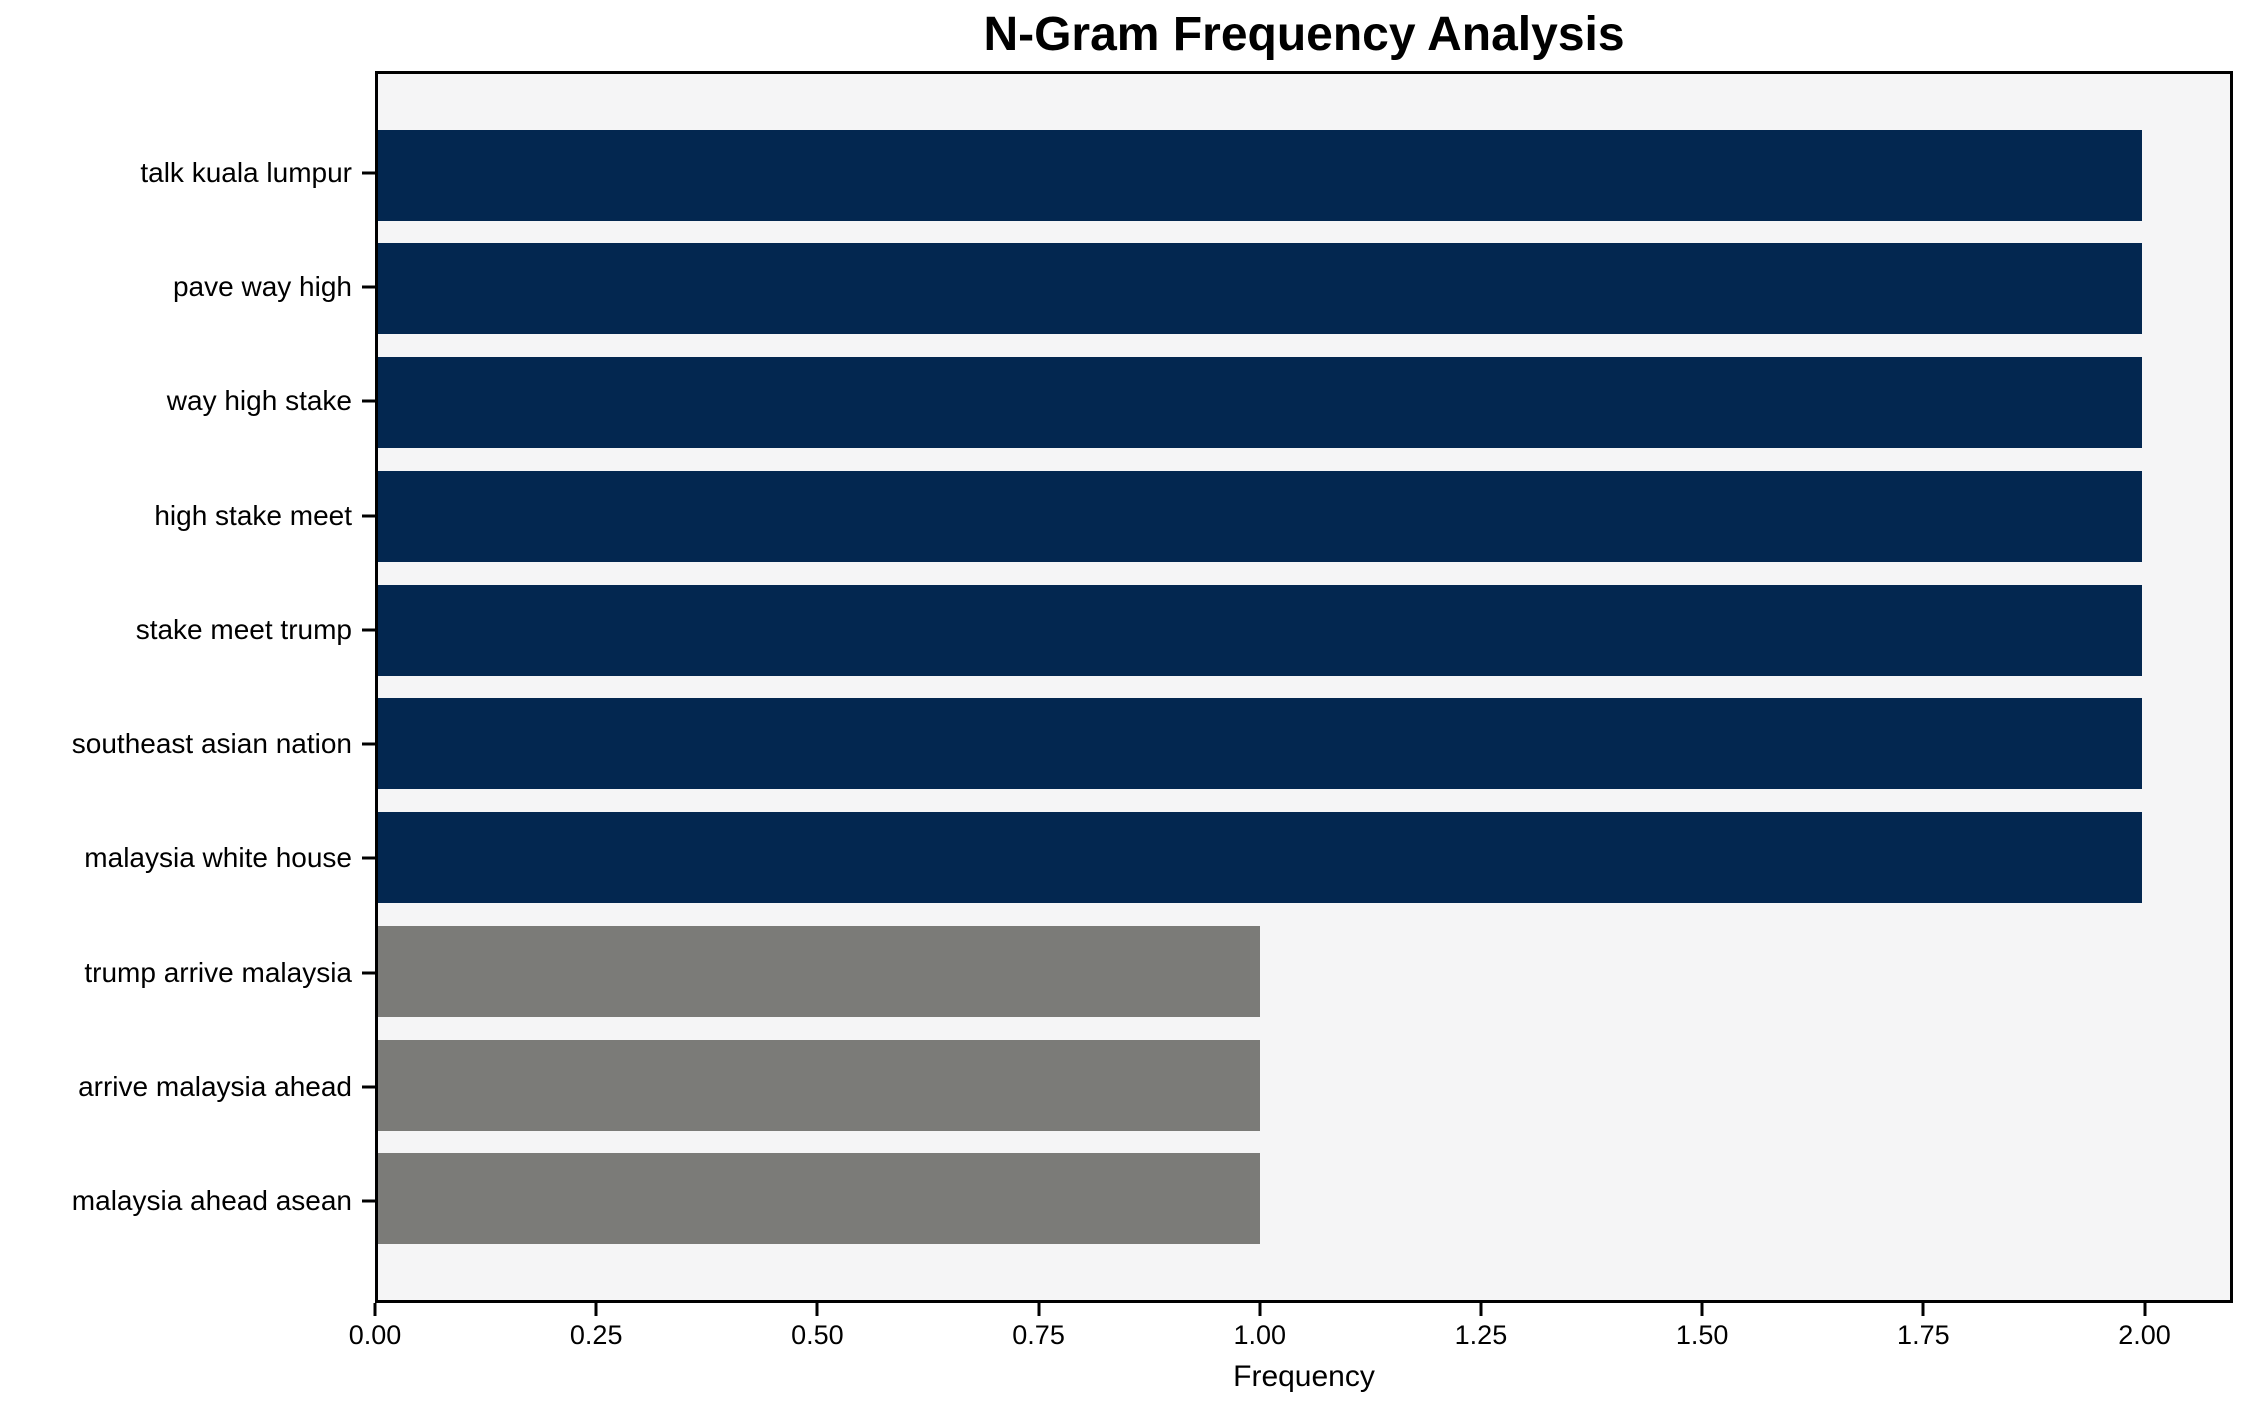  What do you see at coordinates (1304, 34) in the screenshot?
I see `chart-title: N-Gram Frequency Analysis` at bounding box center [1304, 34].